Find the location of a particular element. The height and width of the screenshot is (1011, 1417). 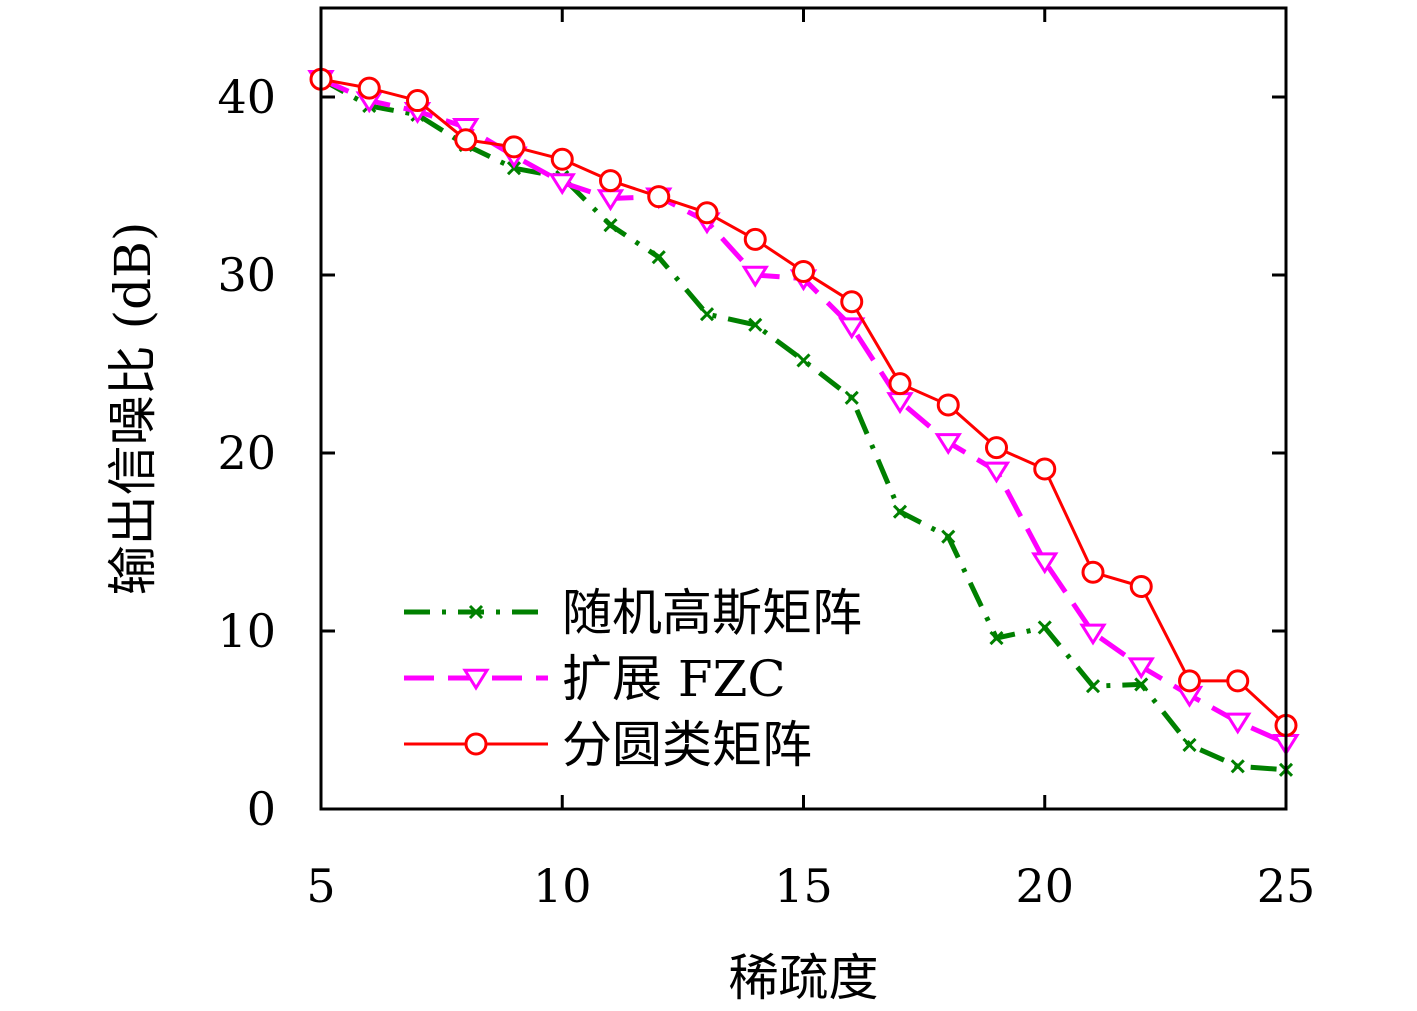

legend-label: 扩展 FZC is located at coordinates (674, 679).